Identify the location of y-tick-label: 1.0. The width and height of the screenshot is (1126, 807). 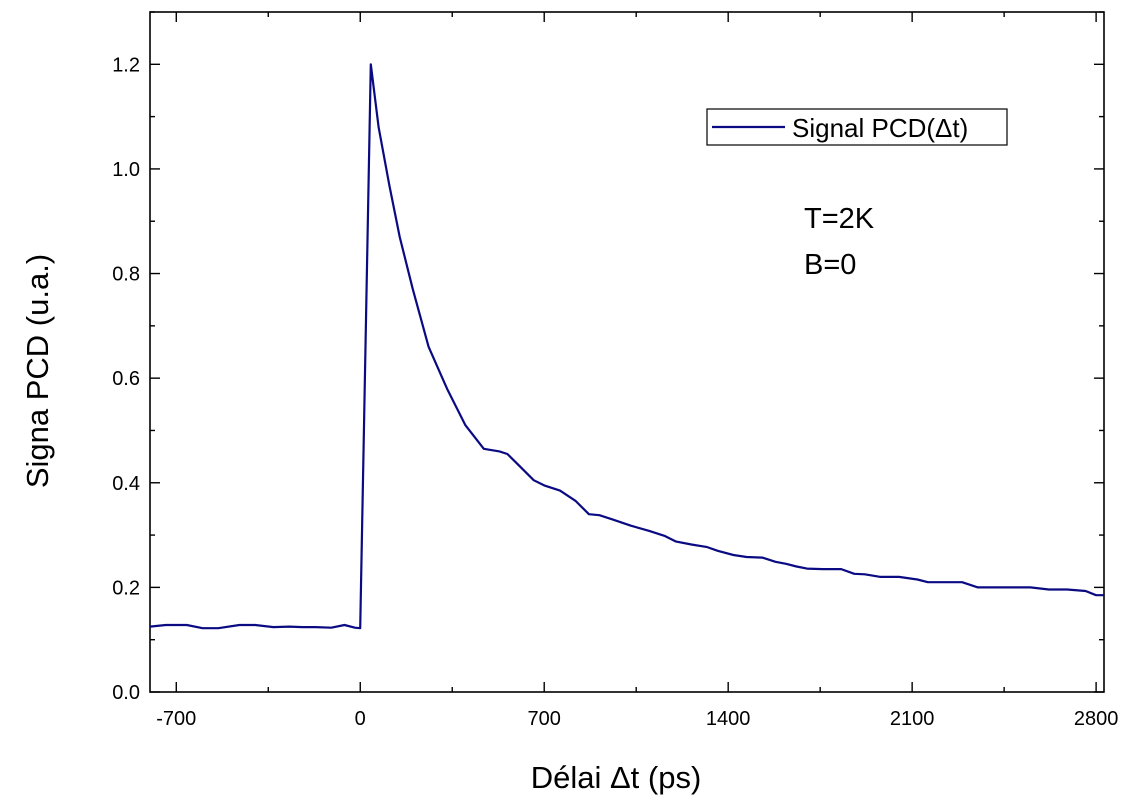
(126, 170).